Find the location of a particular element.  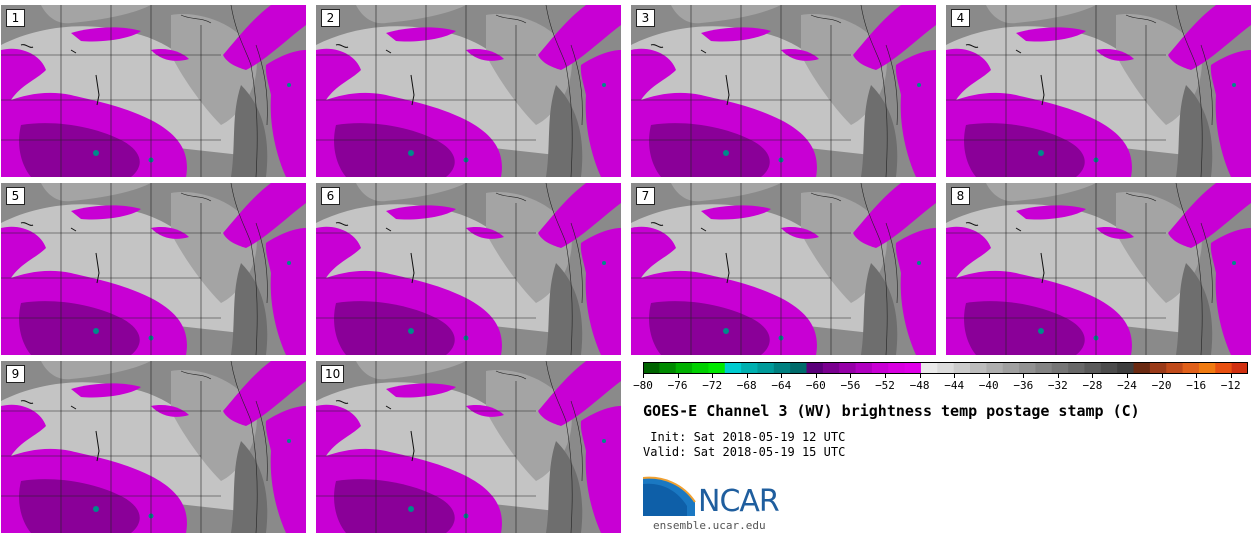

map-panel-3: 3 is located at coordinates (783, 91).